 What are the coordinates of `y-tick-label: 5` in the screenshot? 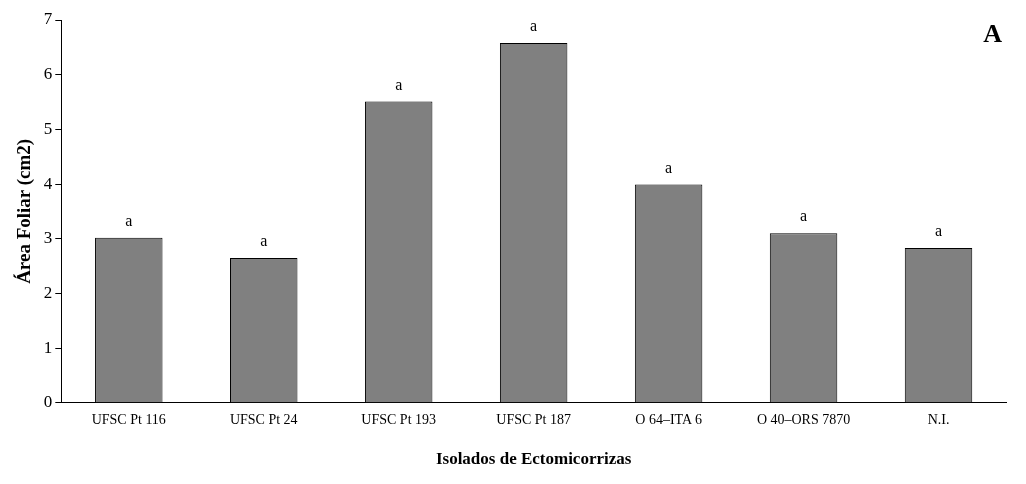 It's located at (48, 128).